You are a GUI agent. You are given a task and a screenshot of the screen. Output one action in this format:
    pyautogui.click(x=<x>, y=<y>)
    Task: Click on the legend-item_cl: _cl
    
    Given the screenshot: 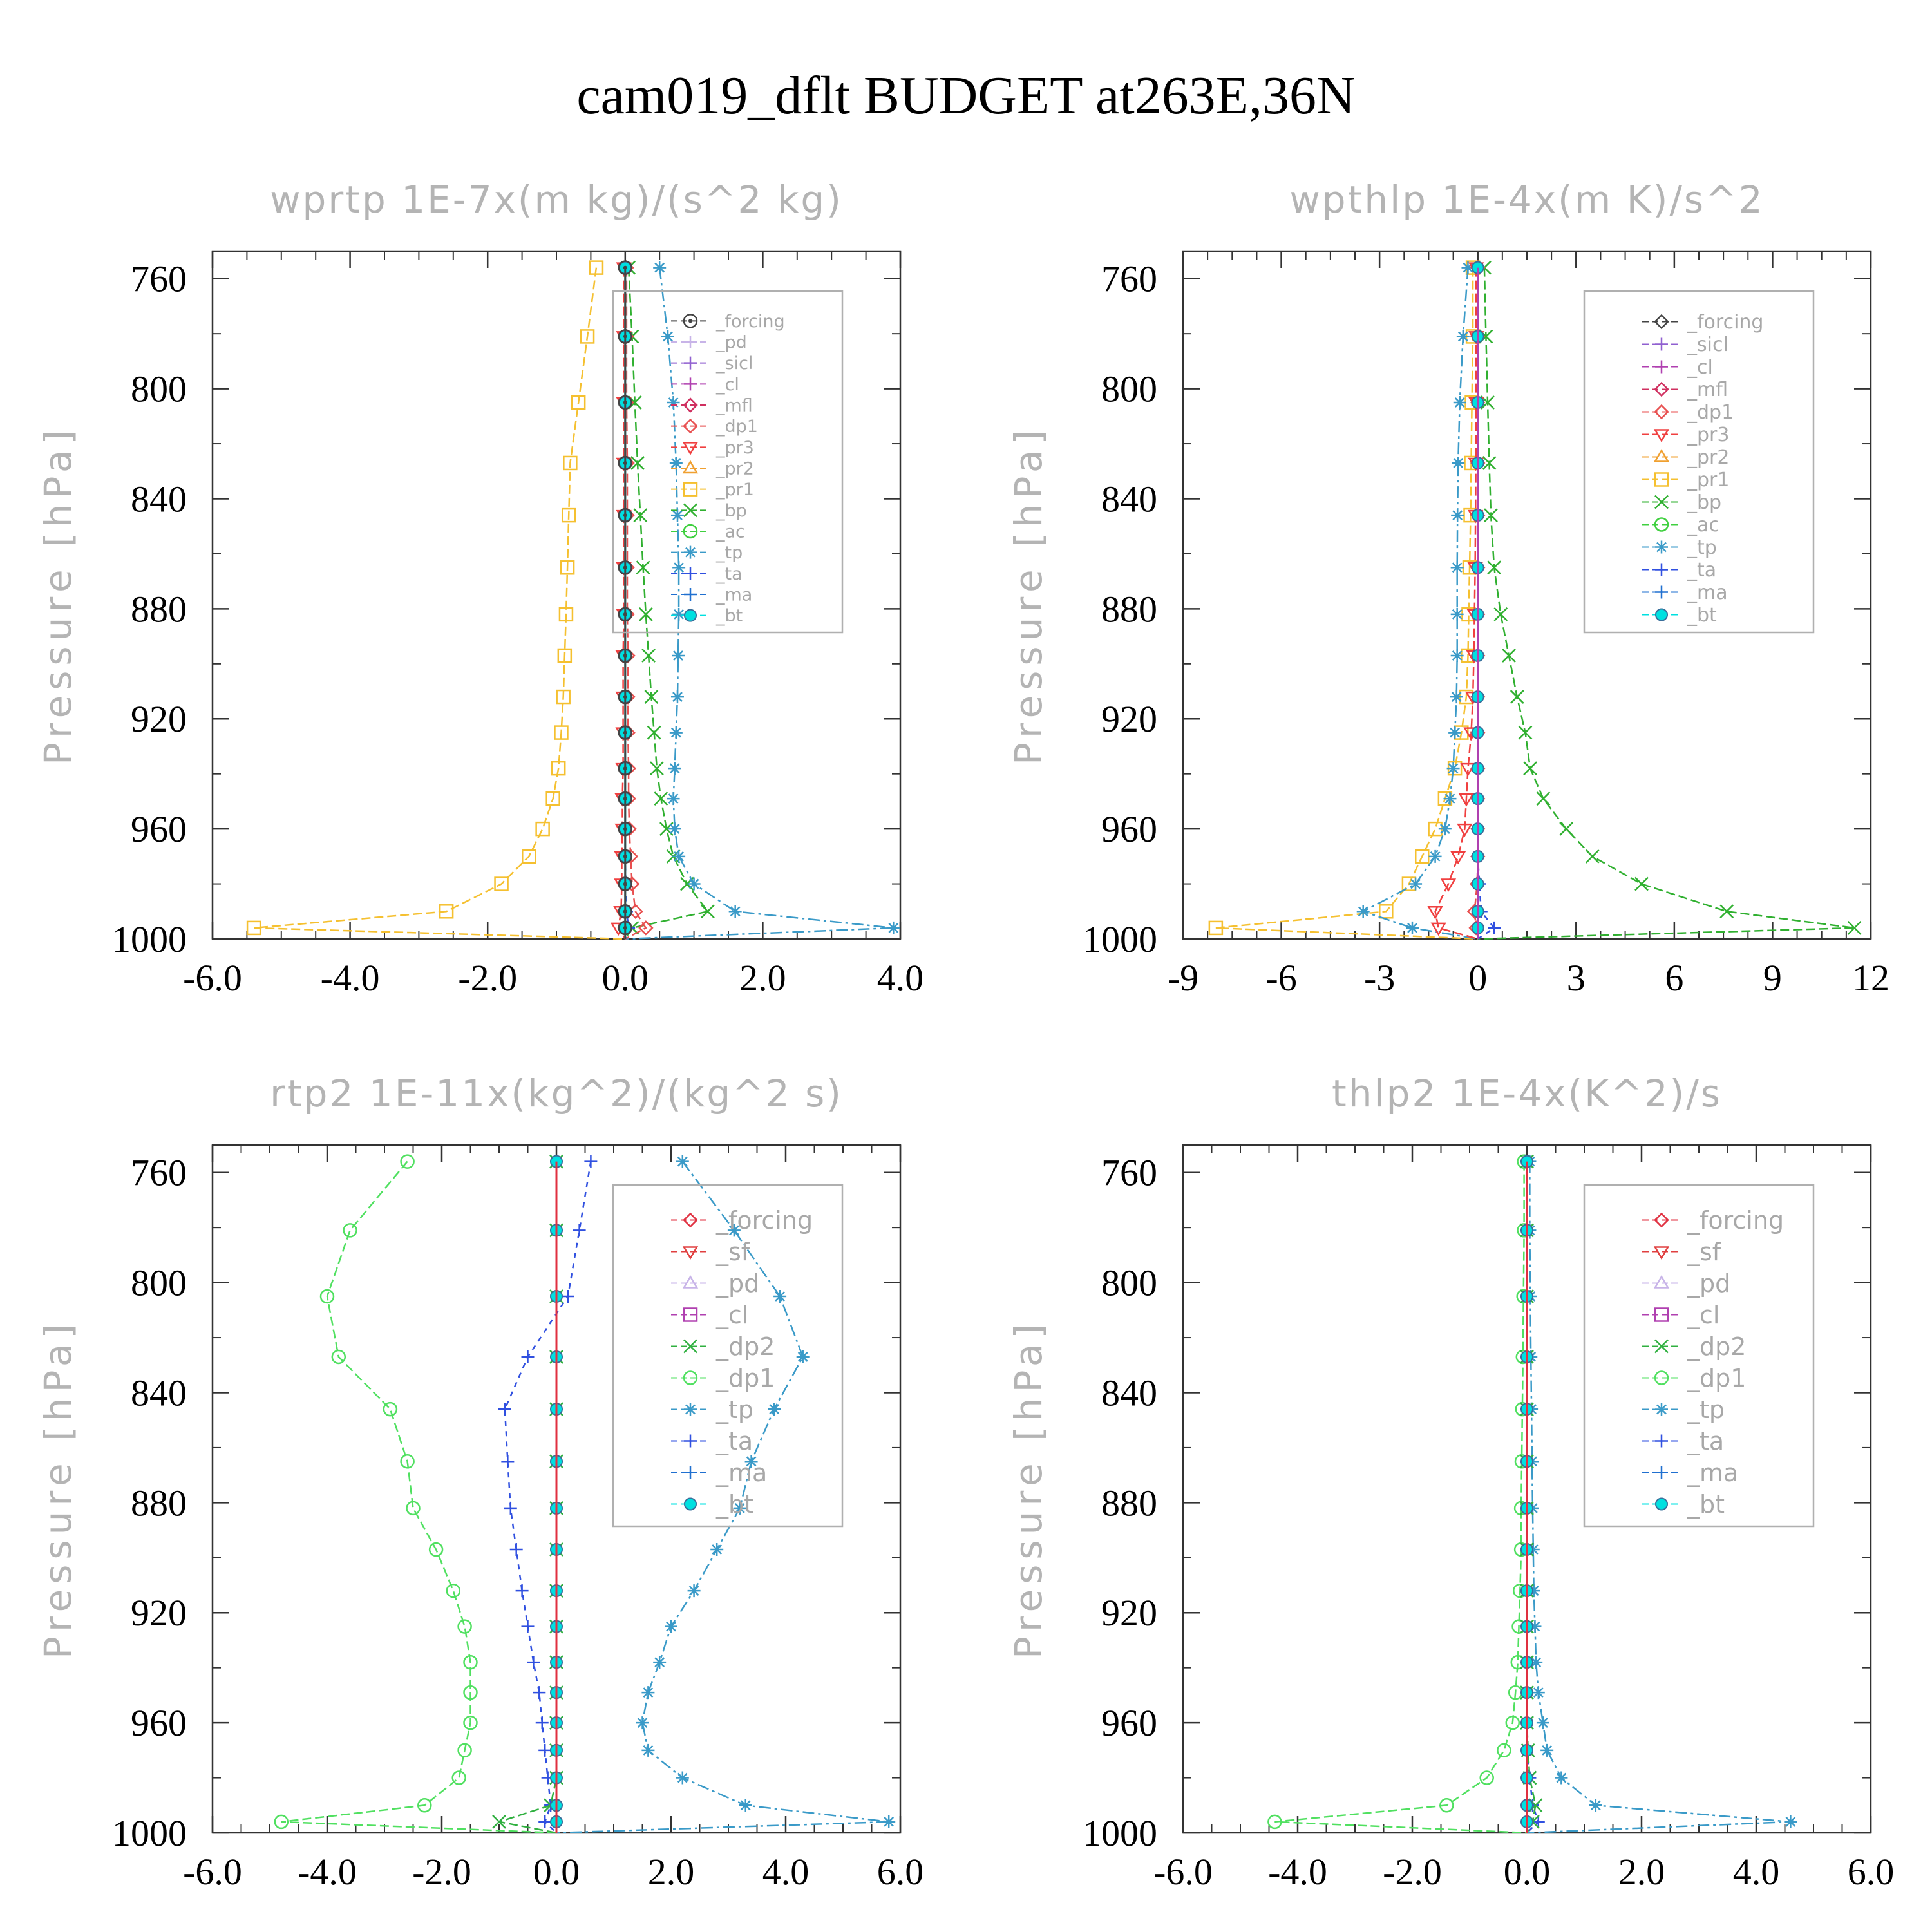 What is the action you would take?
    pyautogui.click(x=710, y=1315)
    